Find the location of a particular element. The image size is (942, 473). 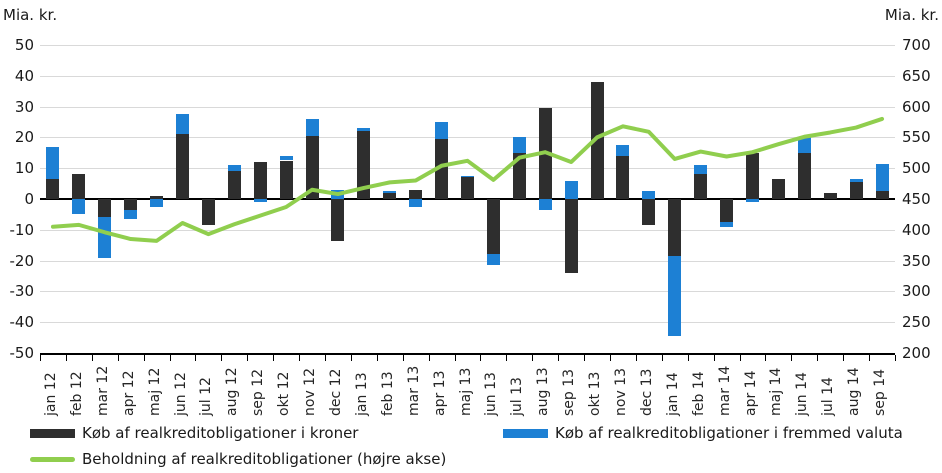

x-axis-label: aug 12 is located at coordinates (232, 391).